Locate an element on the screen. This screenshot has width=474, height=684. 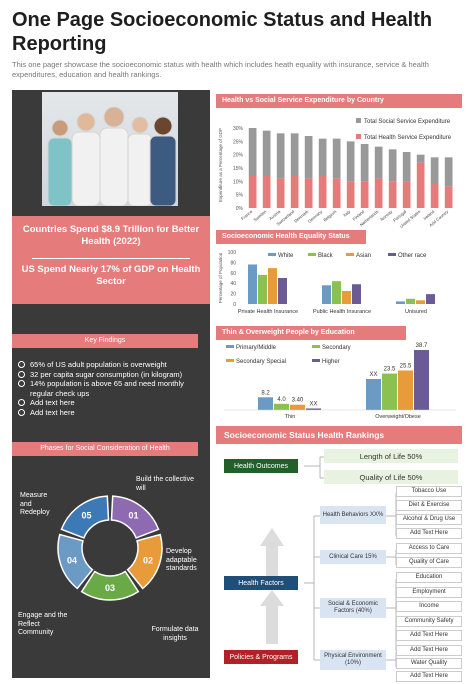
y-tick-label: 10% is located at coordinates (238, 182).